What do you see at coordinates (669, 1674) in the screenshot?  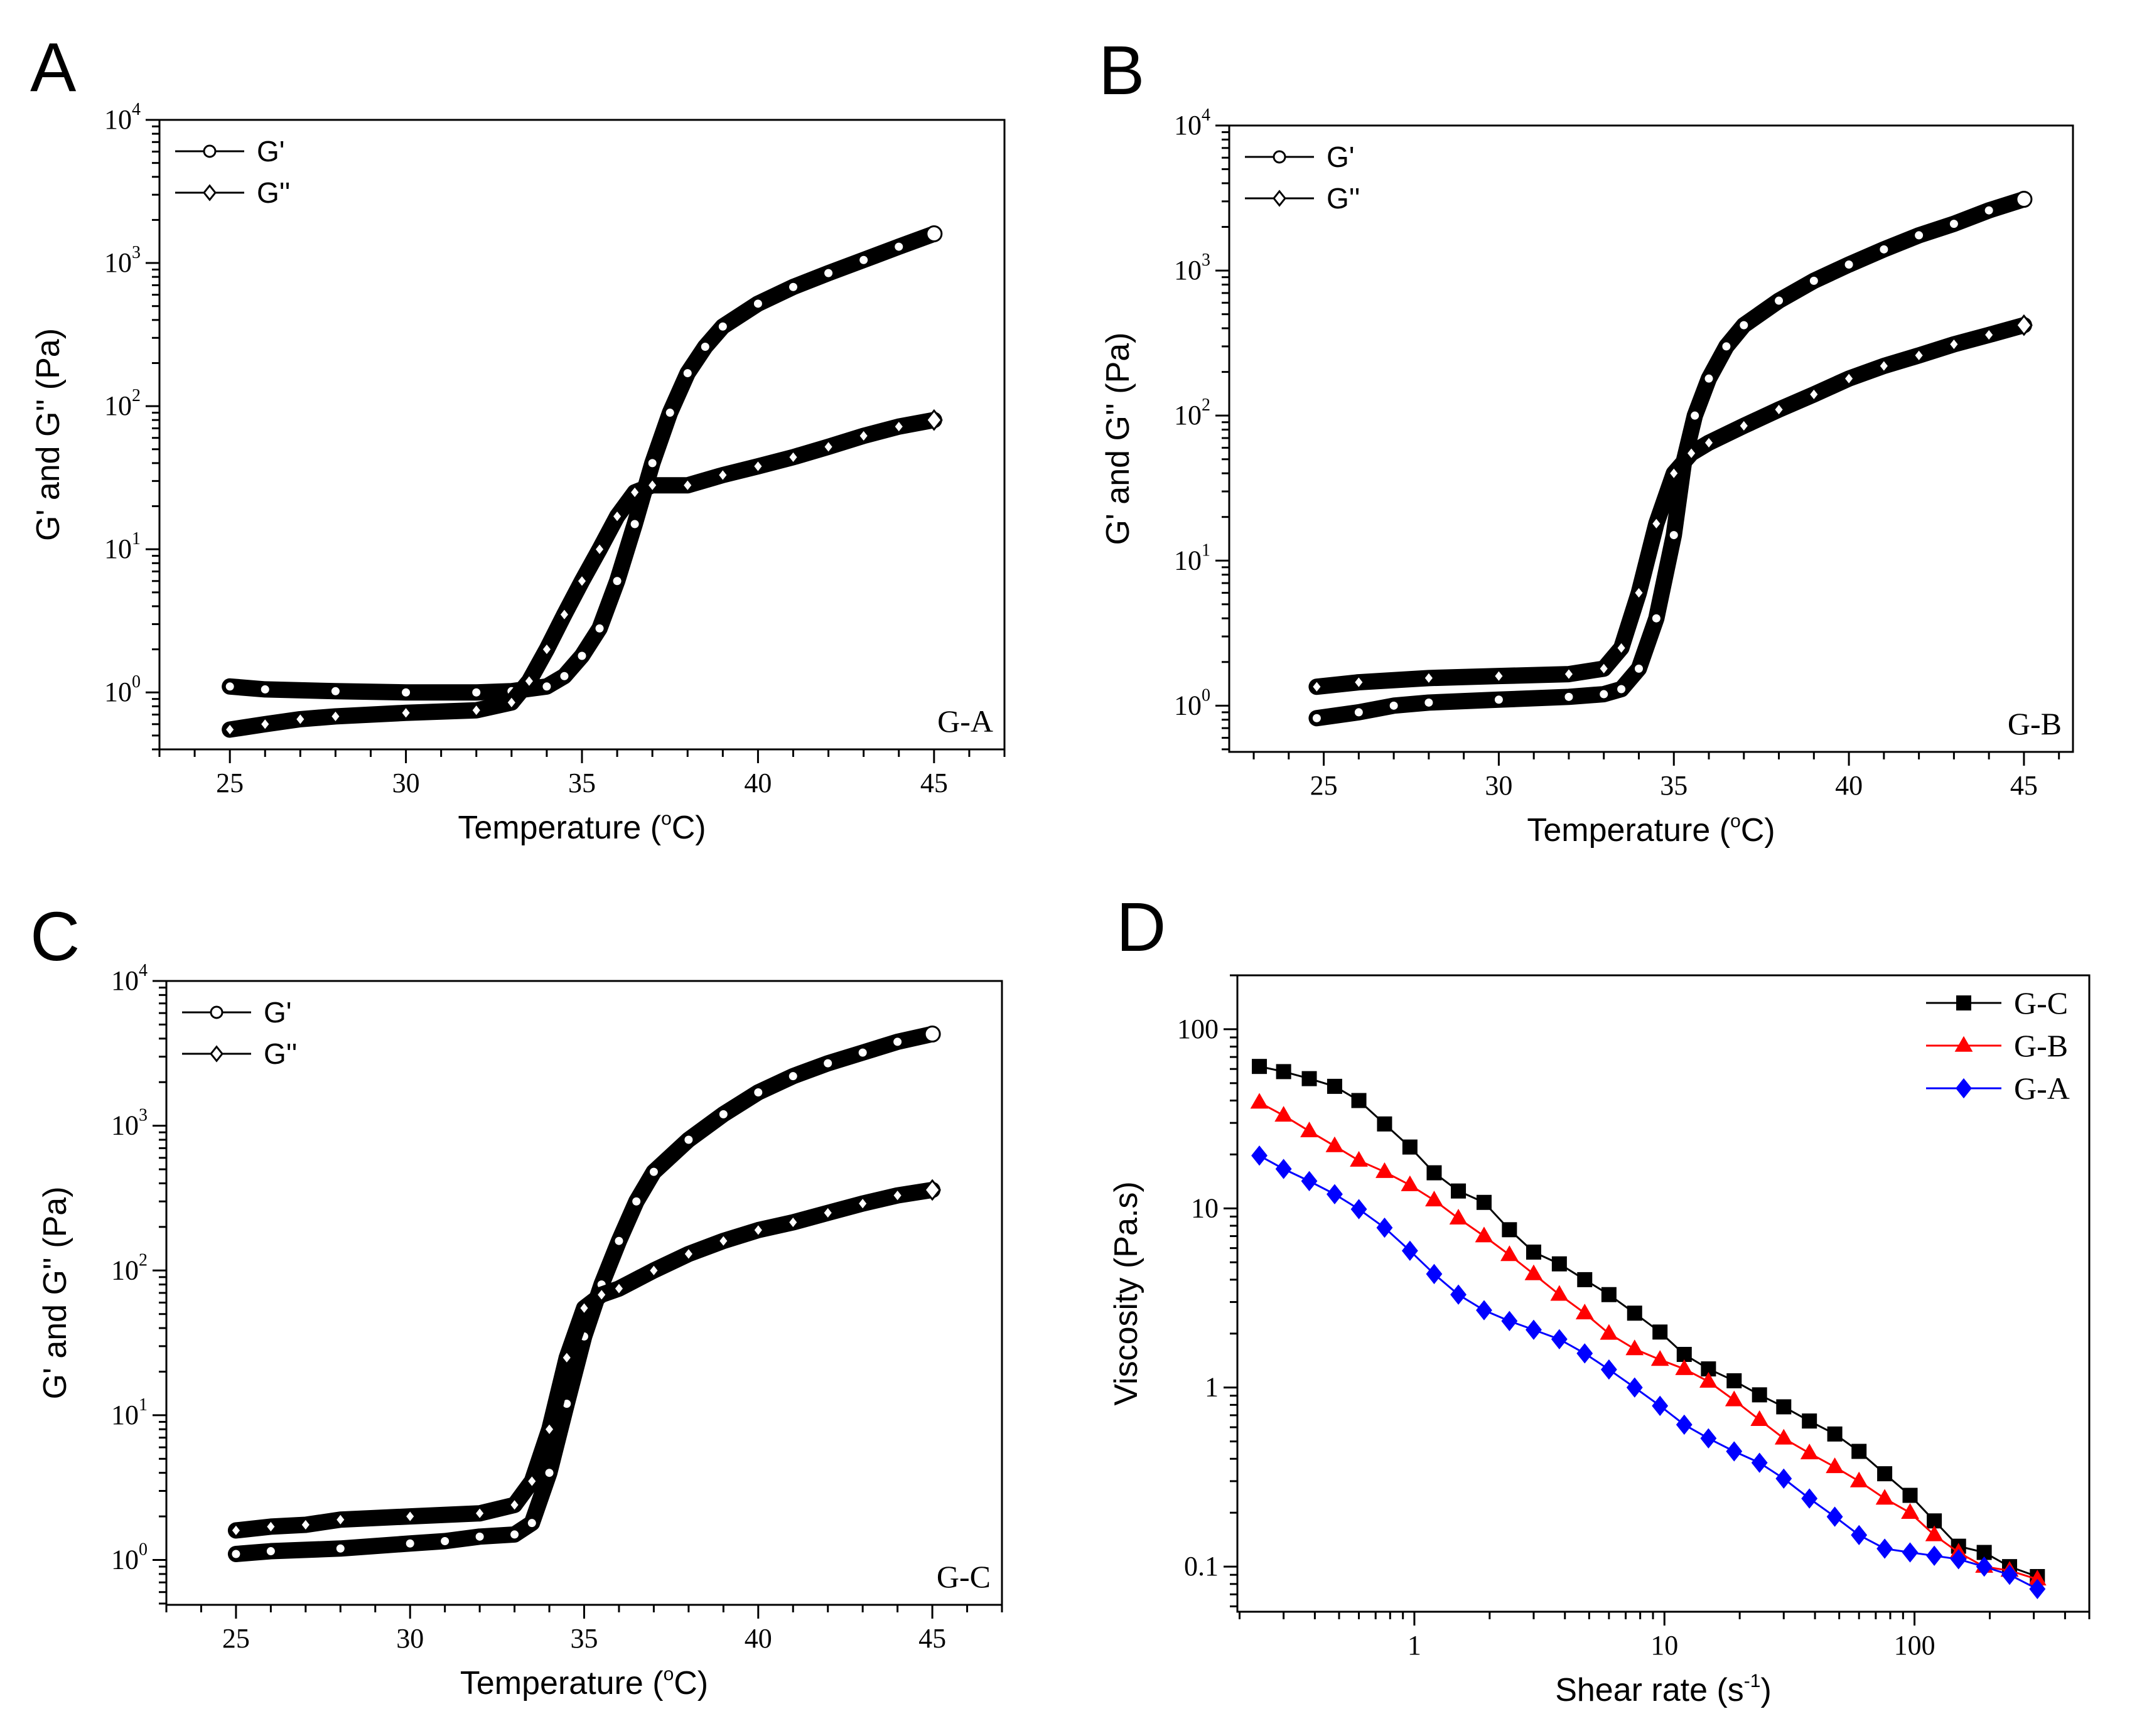 I see `axis-title-superscript: o` at bounding box center [669, 1674].